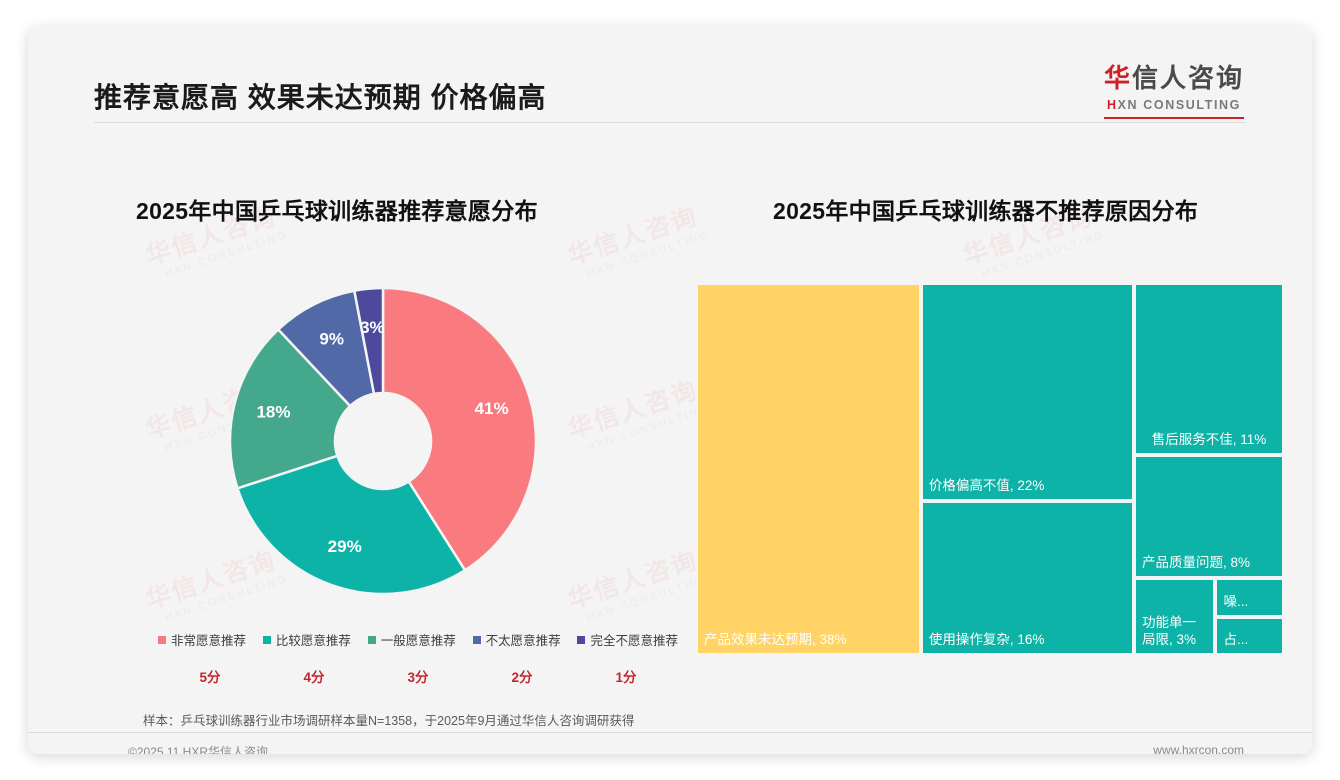 Image resolution: width=1340 pixels, height=780 pixels. Describe the element at coordinates (313, 641) in the screenshot. I see `legend-label: 比较愿意推荐` at that location.